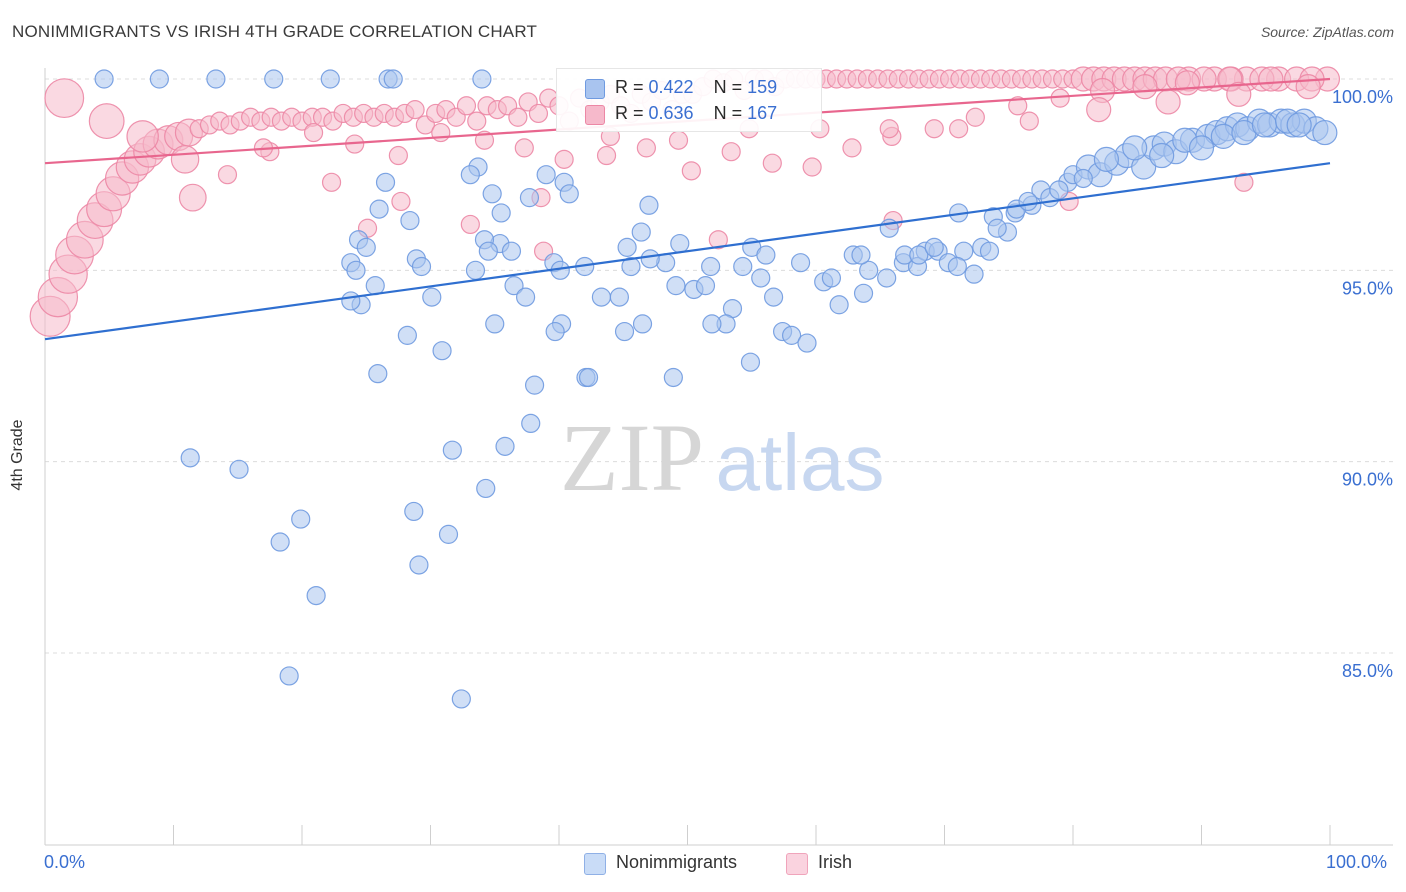  Describe the element at coordinates (671, 87) in the screenshot. I see `r-value: 0.422` at that location.